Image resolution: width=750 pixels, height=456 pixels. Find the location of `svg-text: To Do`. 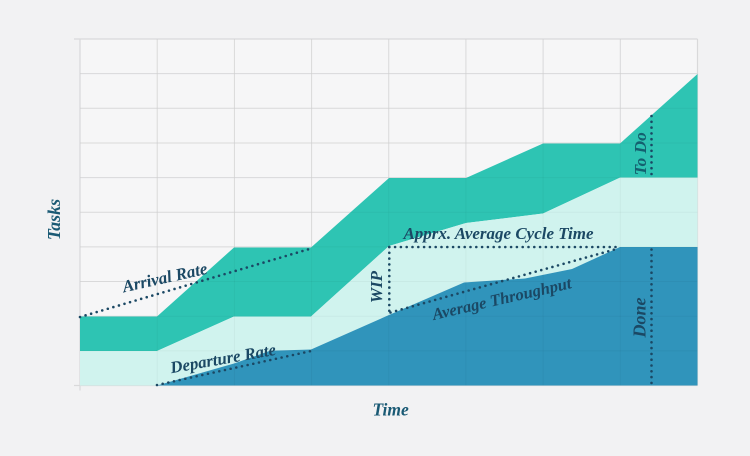

svg-text: To Do is located at coordinates (640, 153).